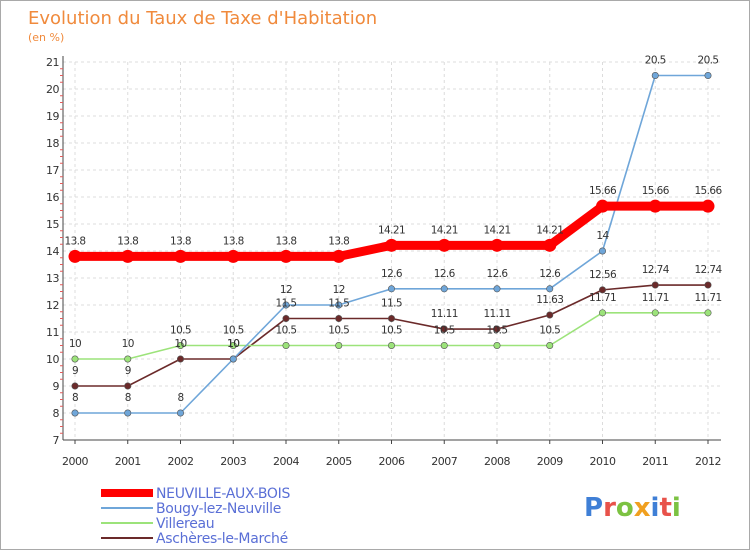 The image size is (750, 551). What do you see at coordinates (56, 413) in the screenshot?
I see `y-tick-label: 8` at bounding box center [56, 413].